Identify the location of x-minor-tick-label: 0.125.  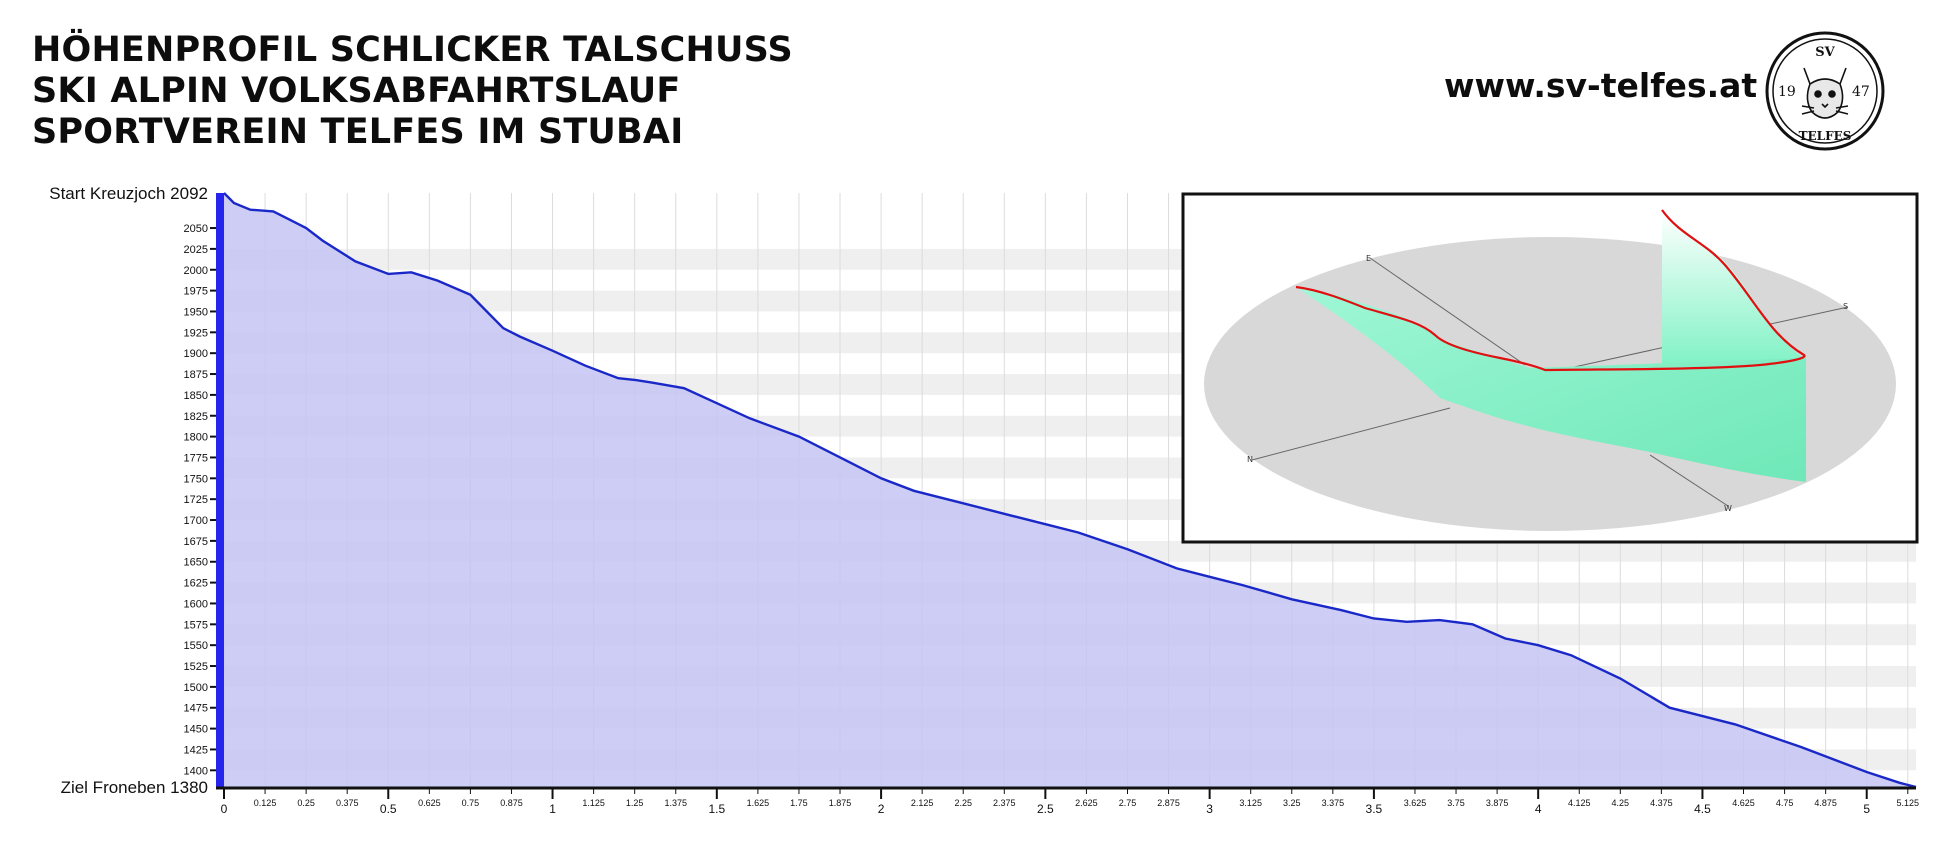
(265, 803).